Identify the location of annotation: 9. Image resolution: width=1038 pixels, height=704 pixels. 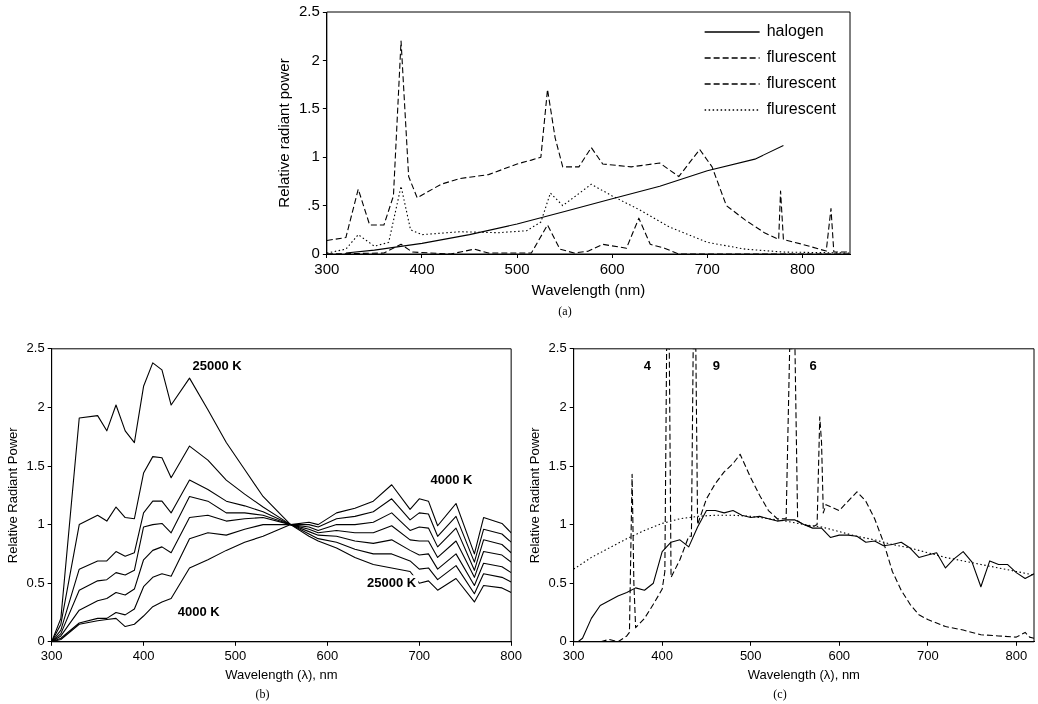
(716, 365).